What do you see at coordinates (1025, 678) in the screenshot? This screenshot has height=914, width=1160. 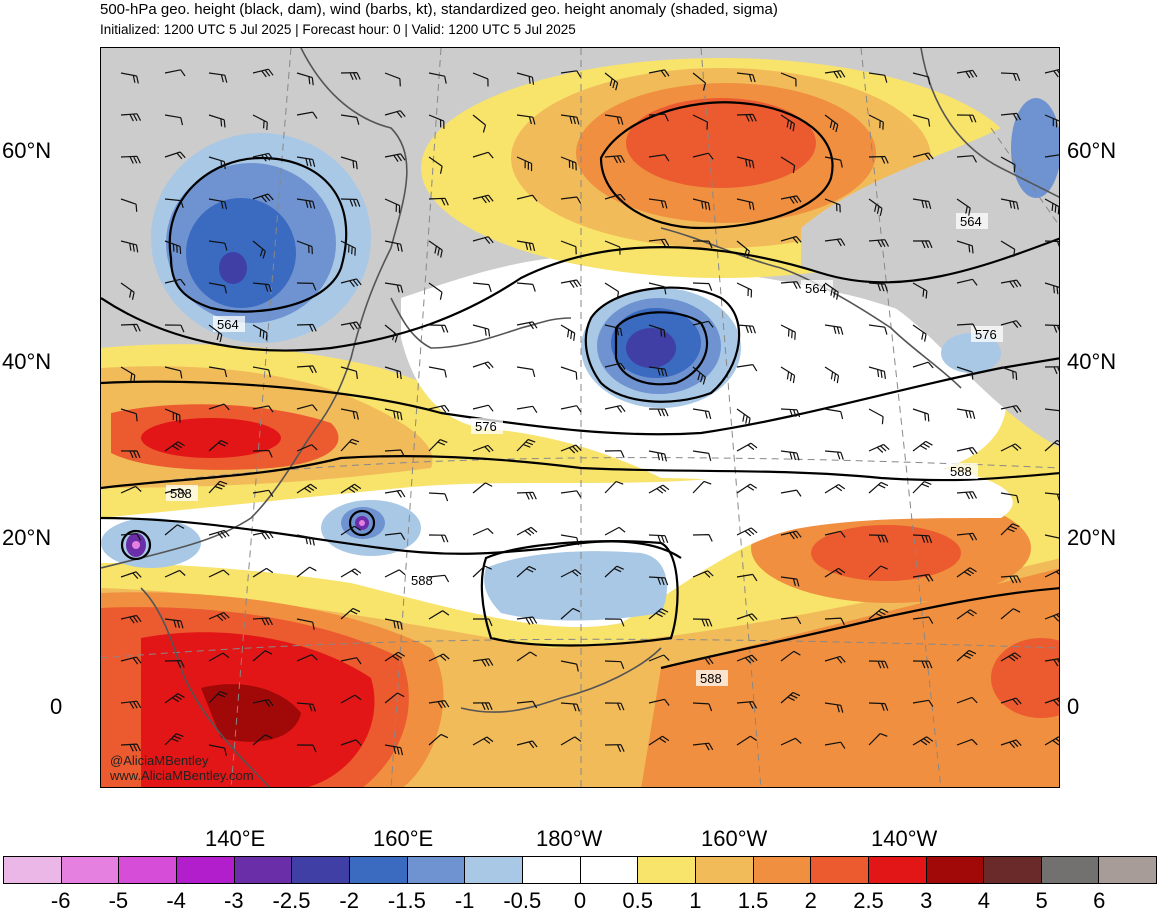 I see `anomaly-far-east-red` at bounding box center [1025, 678].